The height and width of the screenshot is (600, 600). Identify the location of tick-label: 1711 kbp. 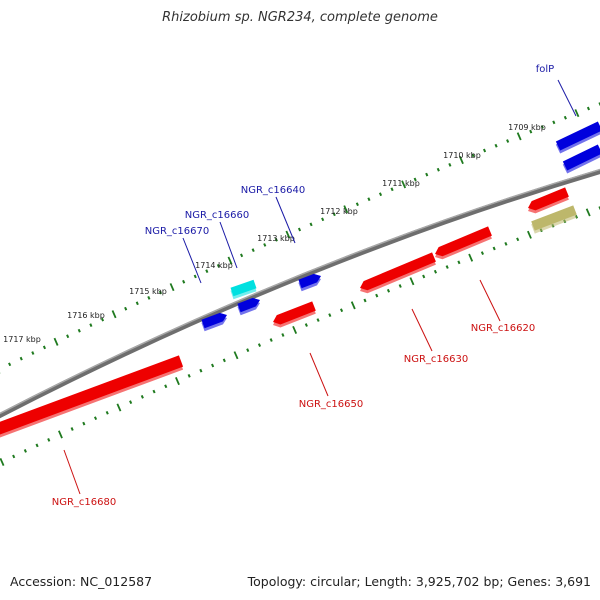
(401, 183).